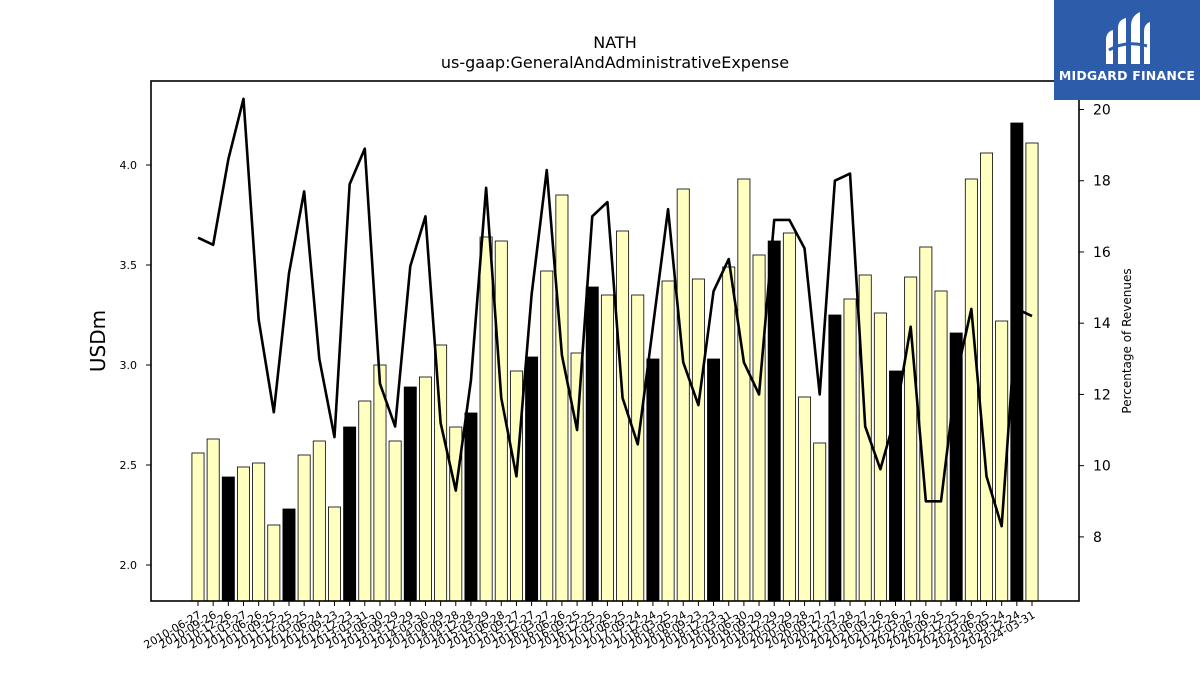  Describe the element at coordinates (1097, 538) in the screenshot. I see `y2-tick-label: 8` at that location.